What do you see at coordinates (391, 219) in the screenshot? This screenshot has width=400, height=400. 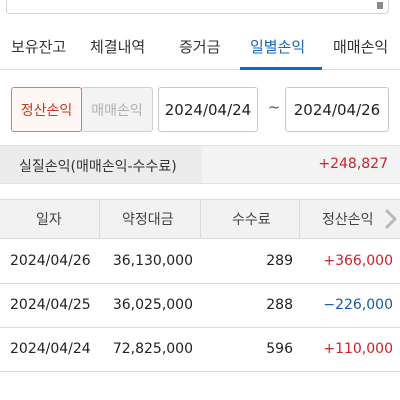 I see `chevron-right-icon` at bounding box center [391, 219].